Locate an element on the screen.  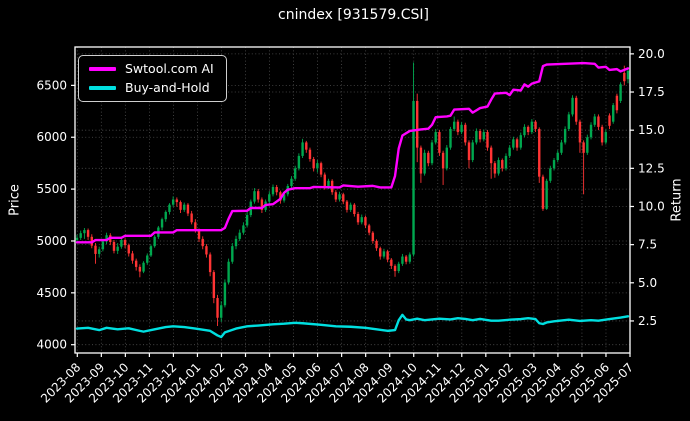
price-tick-labels: 4000 4500 5000 5500 6000 6500 is located at coordinates (51, 214).